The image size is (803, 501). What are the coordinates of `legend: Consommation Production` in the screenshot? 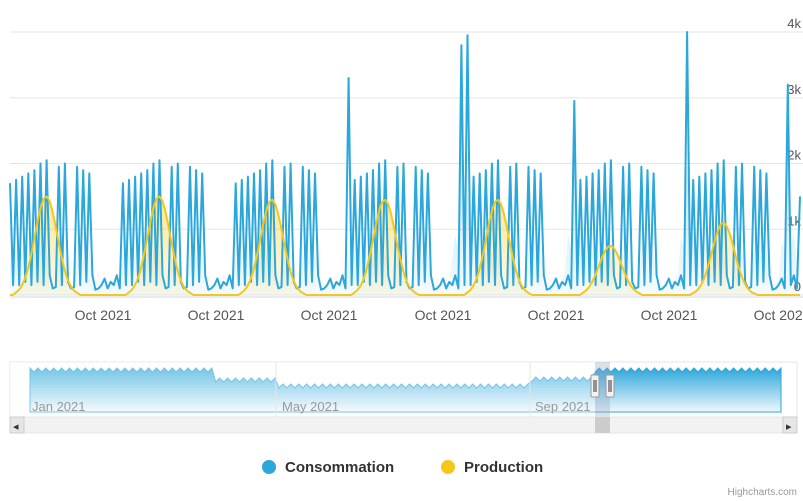 It's located at (402, 467).